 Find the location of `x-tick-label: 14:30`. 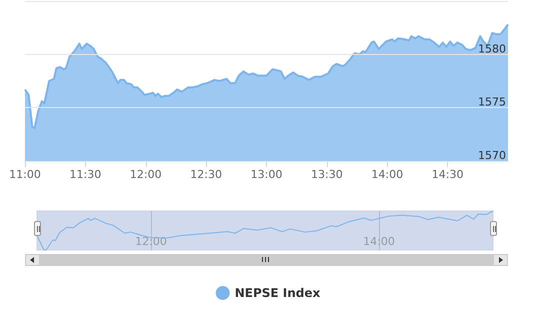

x-tick-label: 14:30 is located at coordinates (448, 174).